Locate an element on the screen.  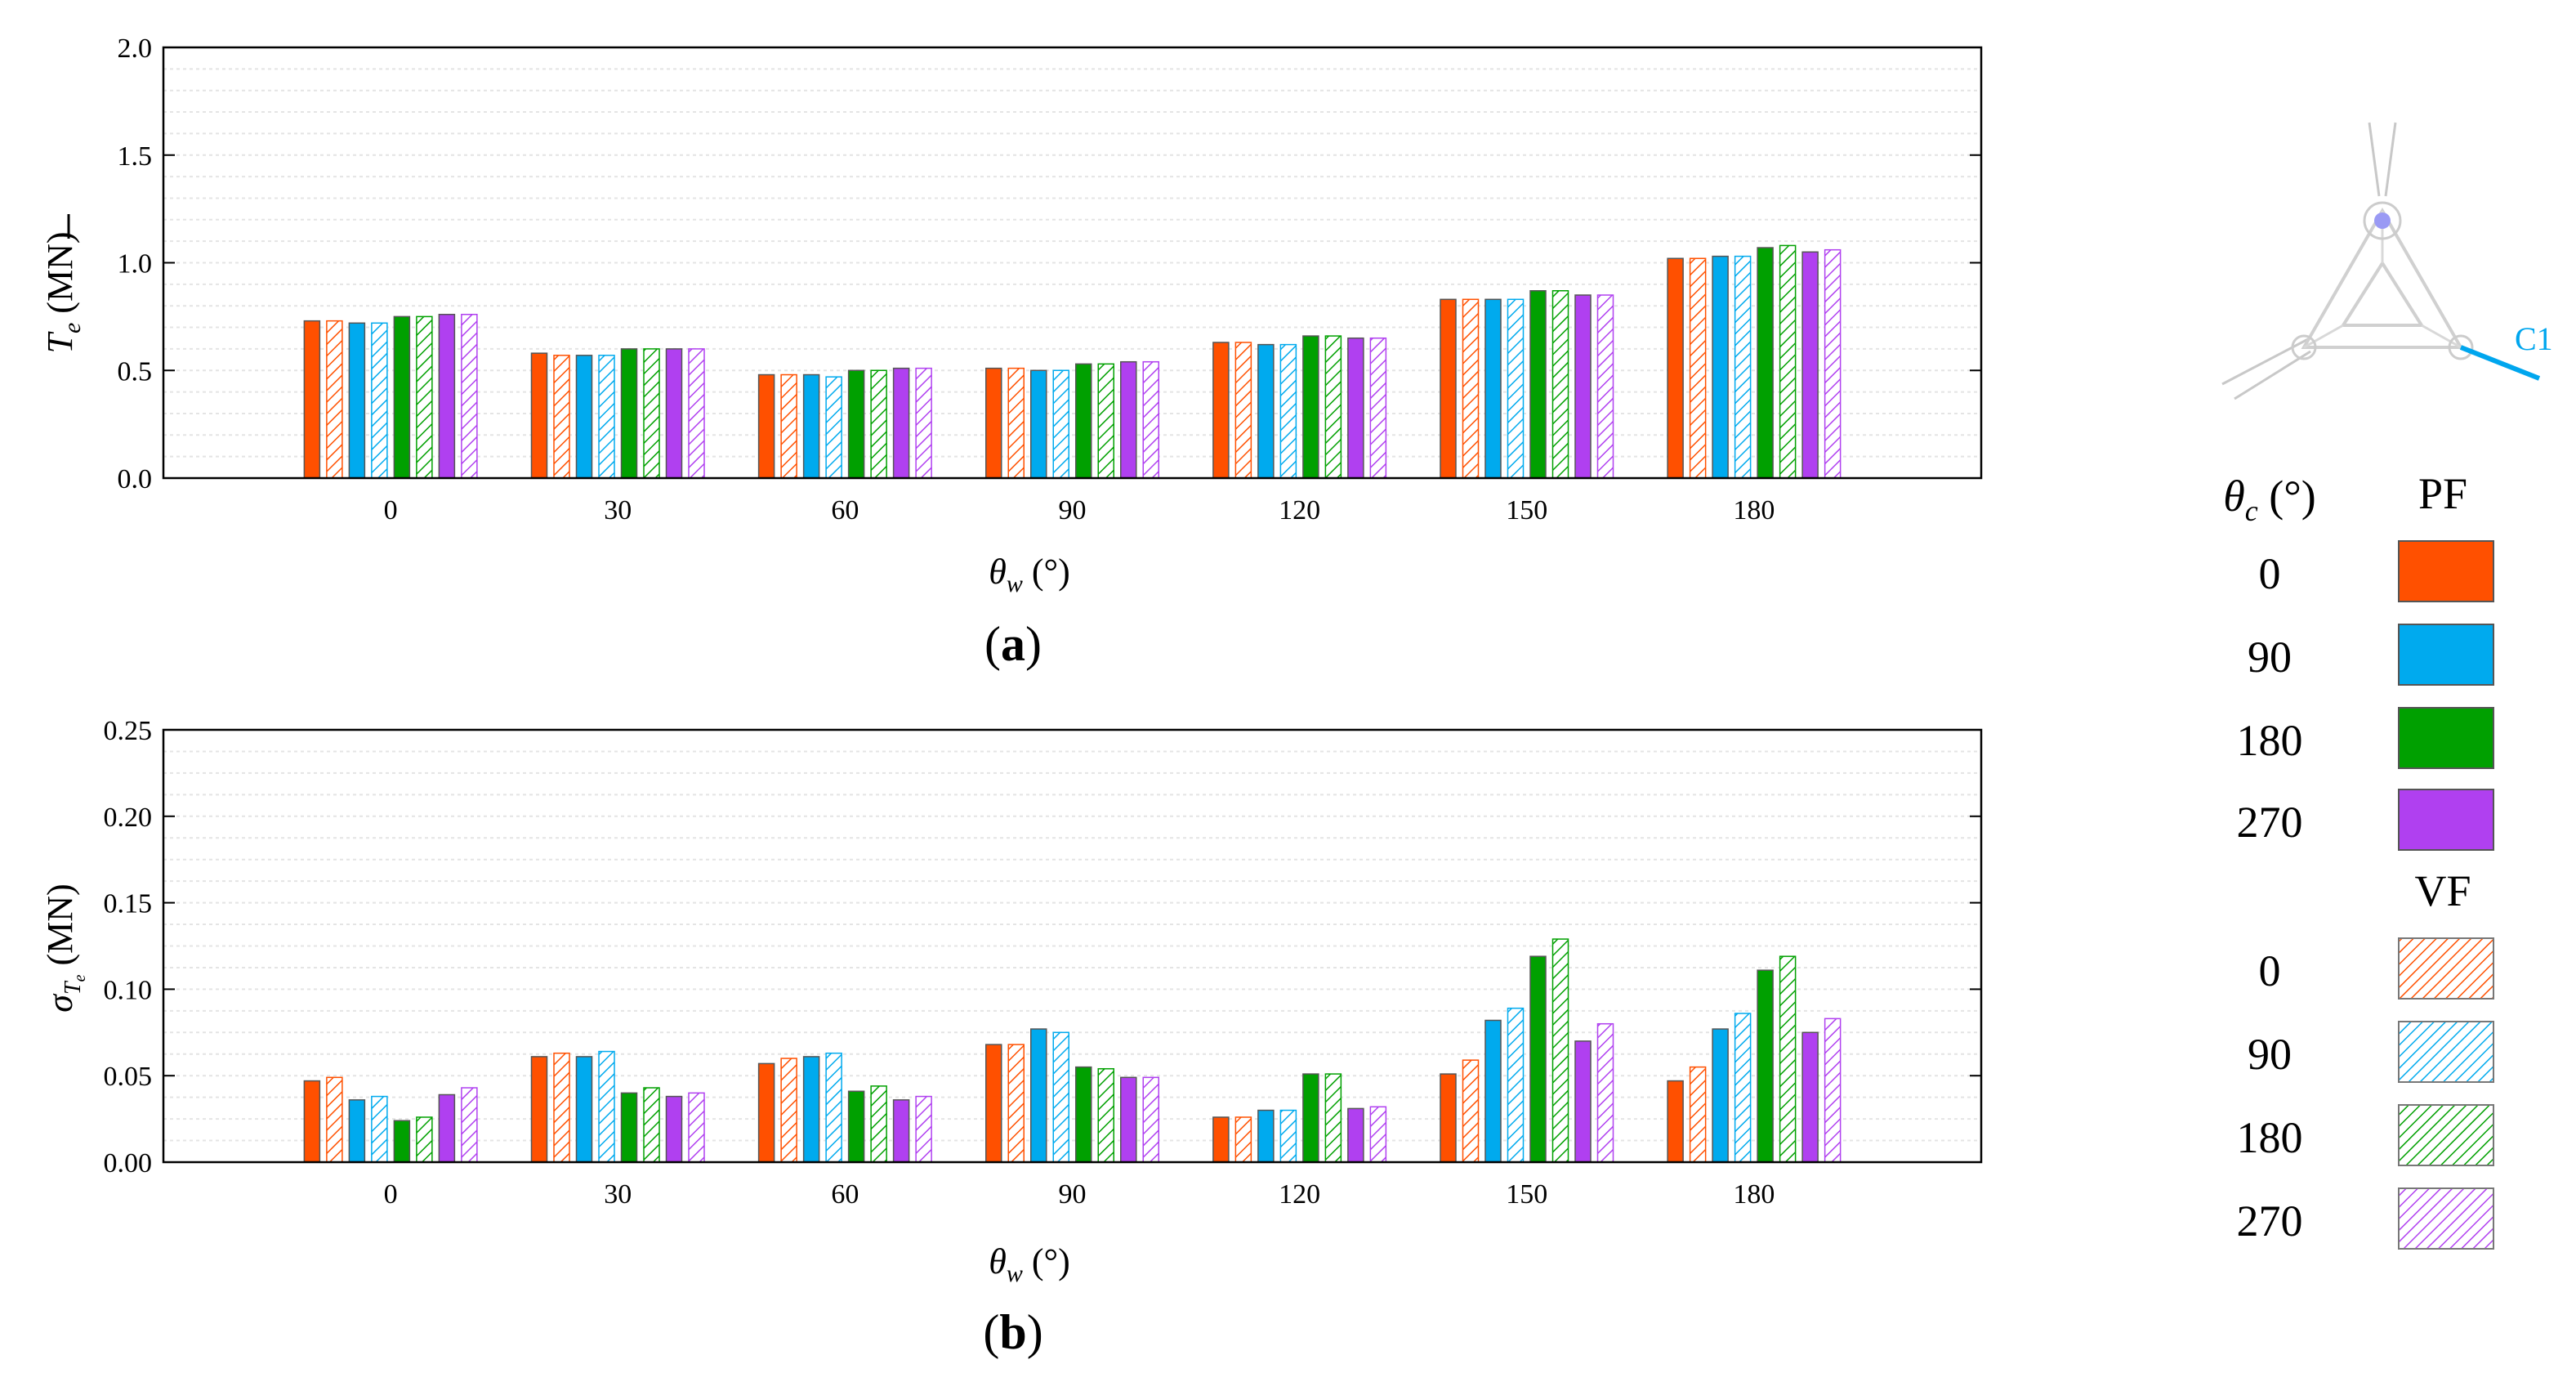
x-tick-label-b: 90 is located at coordinates (1073, 1194).